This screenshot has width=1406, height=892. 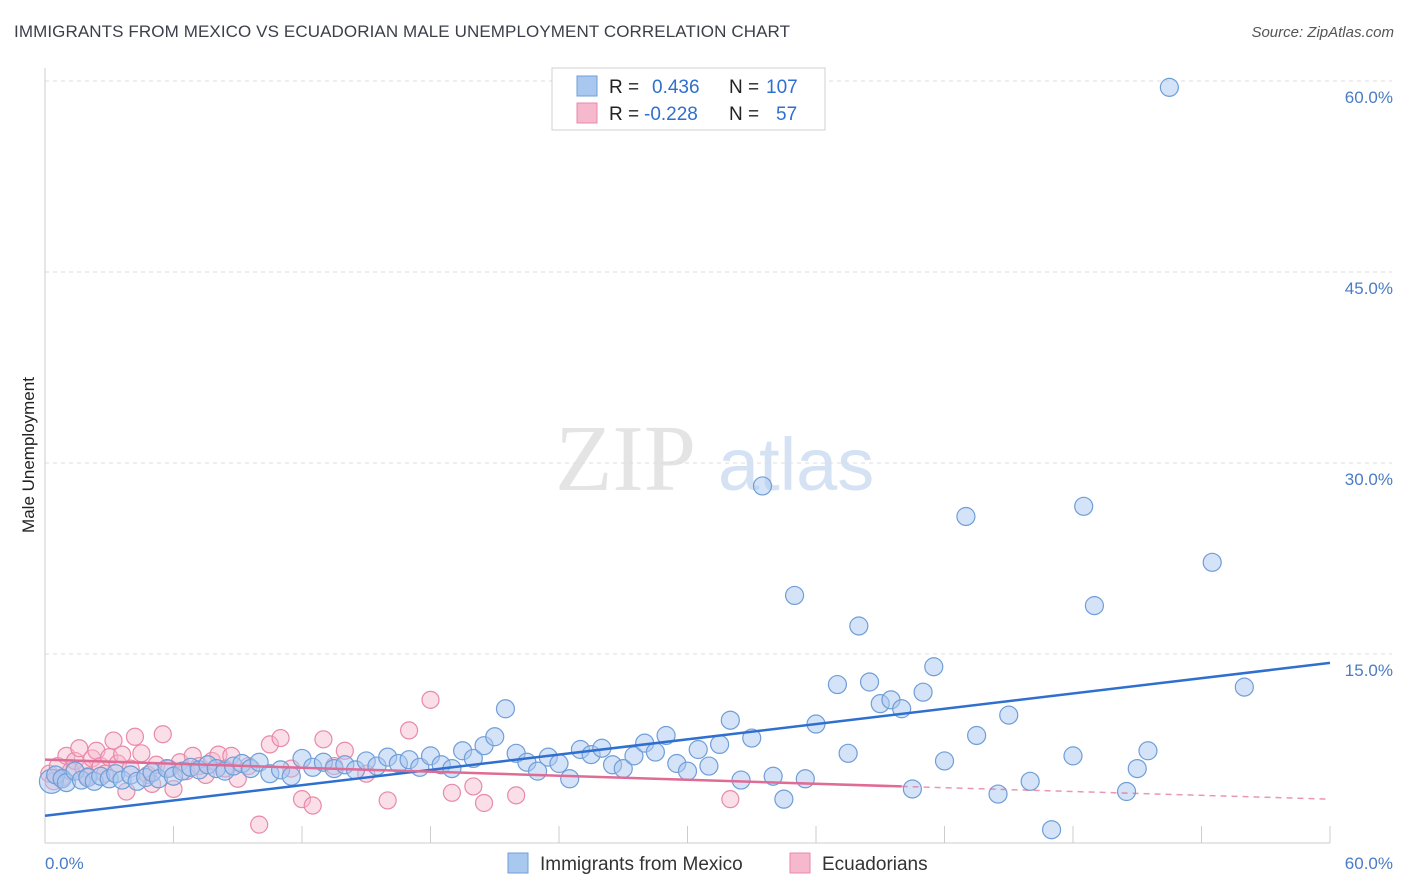 I want to click on series-legend-label-mexico: Immigrants from Mexico, so click(x=641, y=864).